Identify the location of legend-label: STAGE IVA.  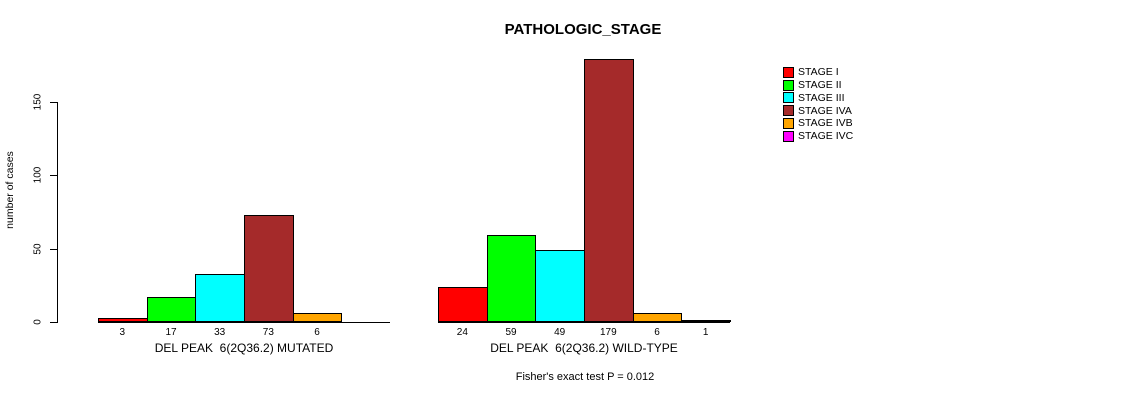
(825, 110).